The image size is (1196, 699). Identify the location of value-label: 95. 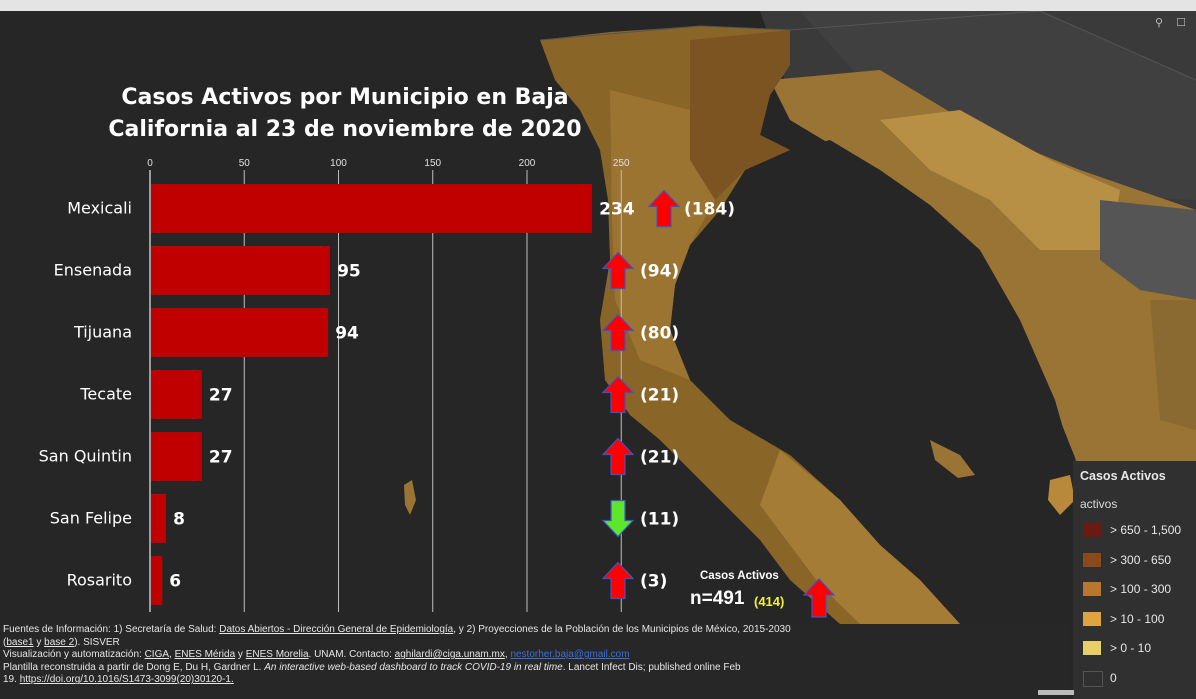
(349, 272).